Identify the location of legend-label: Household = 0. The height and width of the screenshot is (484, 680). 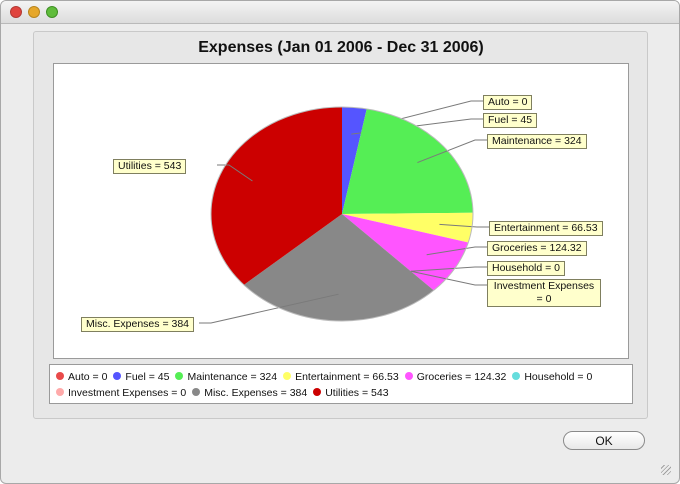
(558, 377).